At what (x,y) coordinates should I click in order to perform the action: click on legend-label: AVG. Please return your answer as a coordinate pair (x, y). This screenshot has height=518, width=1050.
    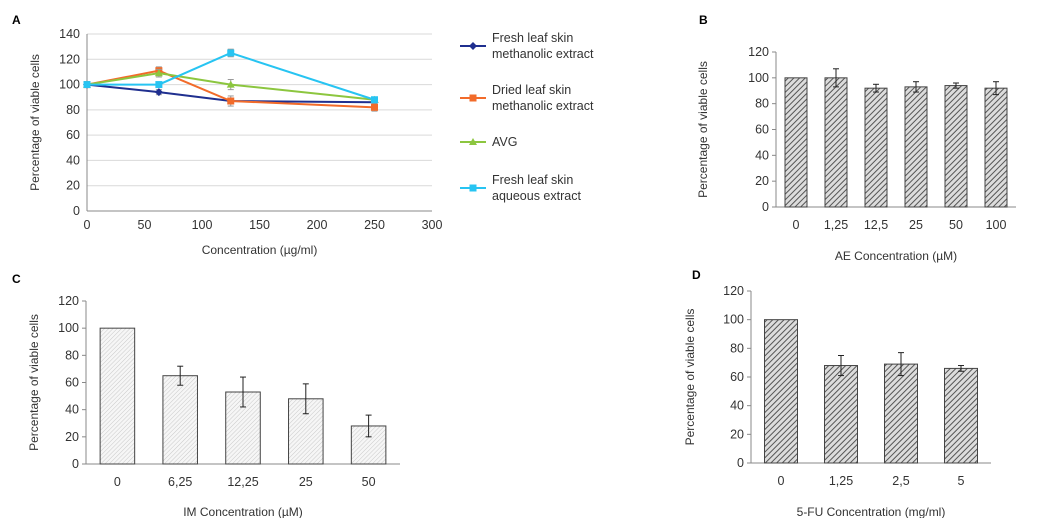
    Looking at the image, I should click on (504, 142).